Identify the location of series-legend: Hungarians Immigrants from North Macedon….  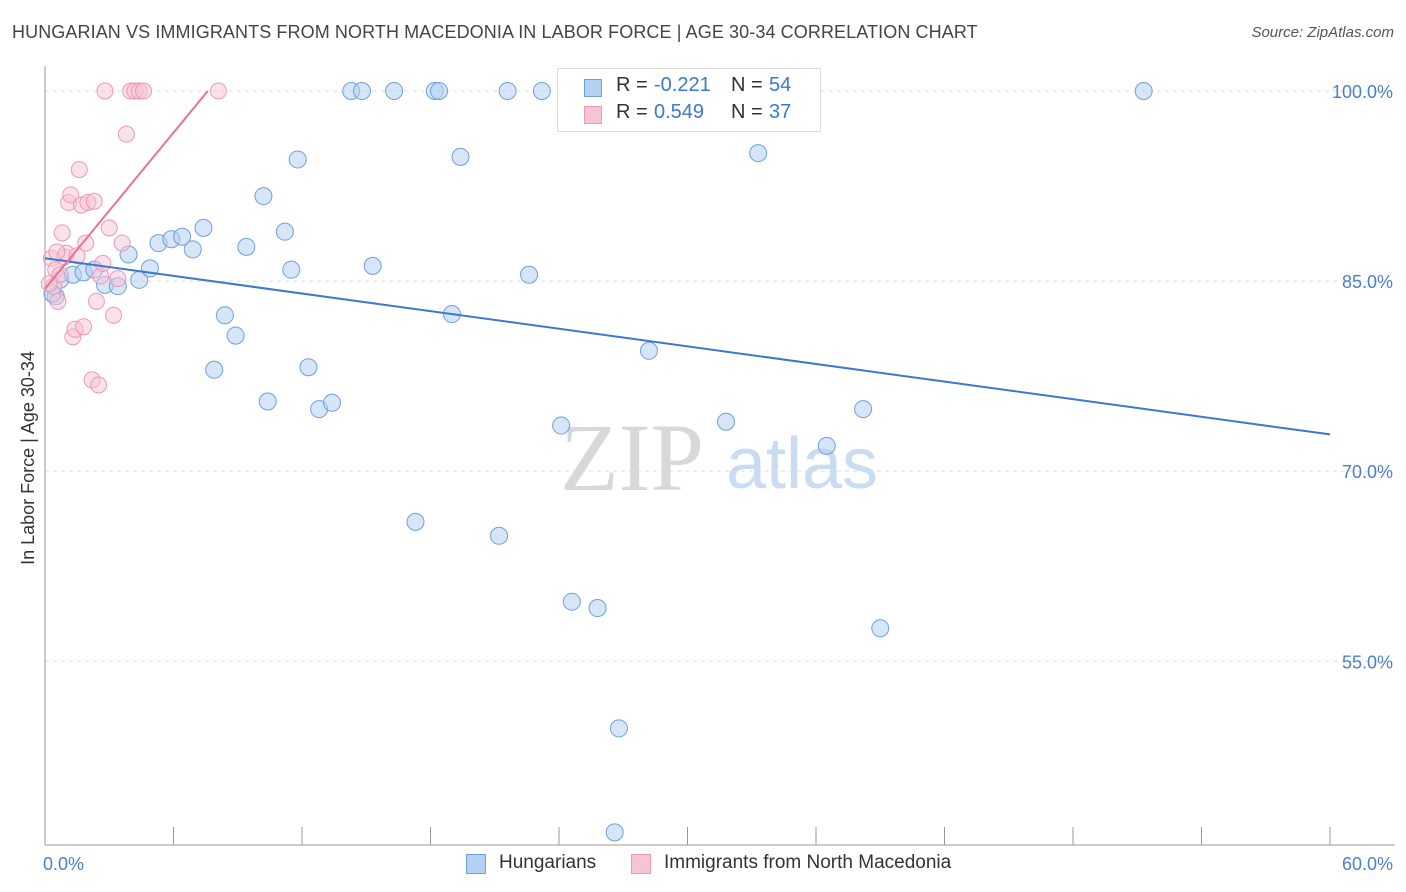
(703, 865).